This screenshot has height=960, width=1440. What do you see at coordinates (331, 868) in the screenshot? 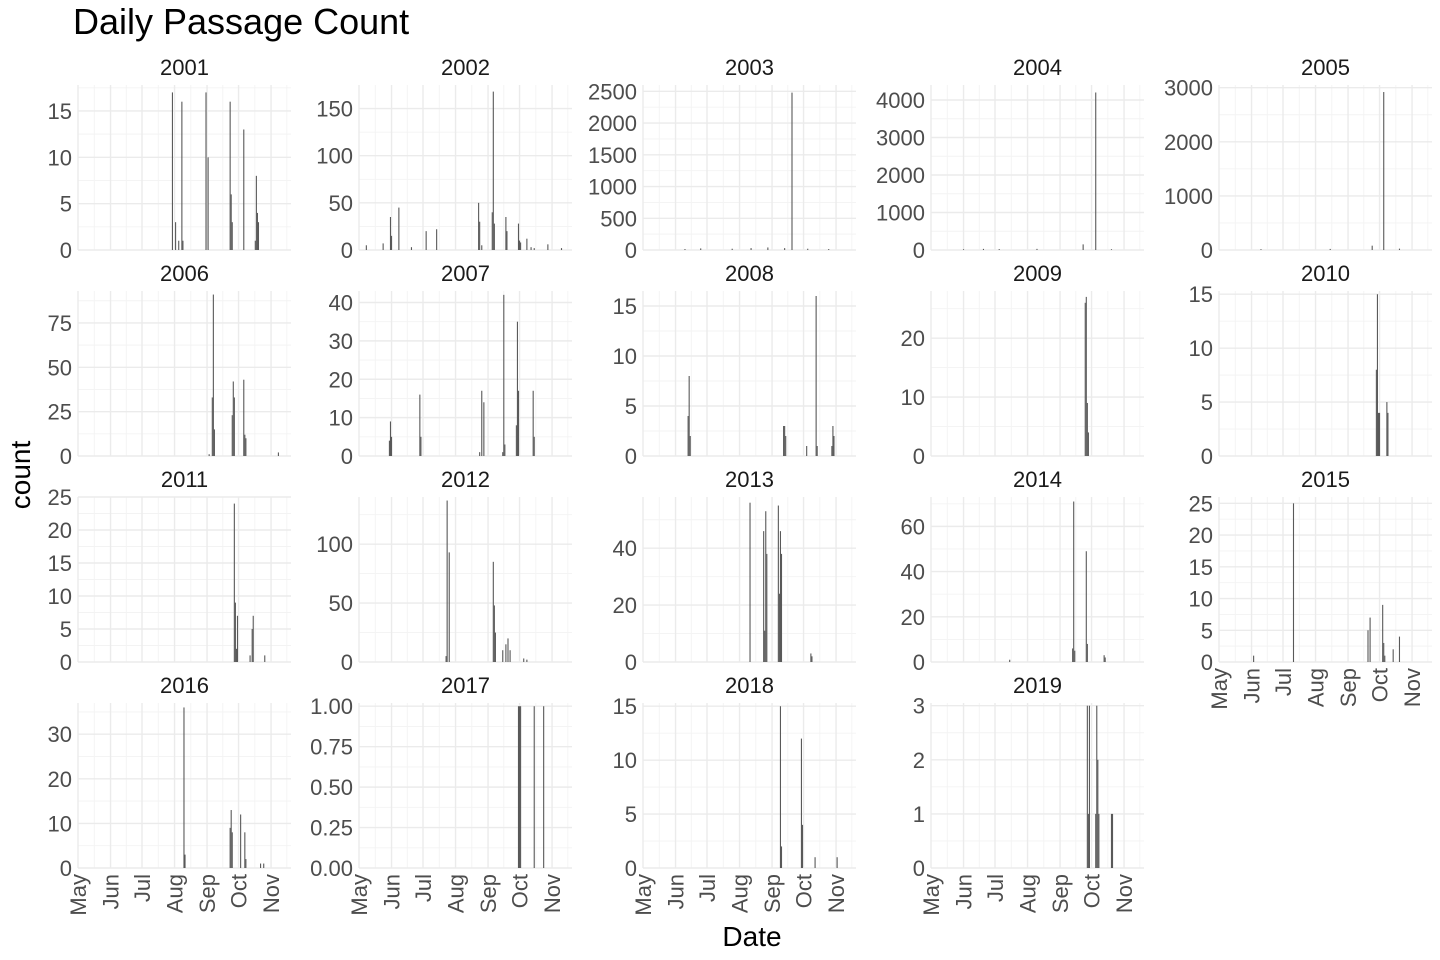
I see `y-tick-label: 0.00` at bounding box center [331, 868].